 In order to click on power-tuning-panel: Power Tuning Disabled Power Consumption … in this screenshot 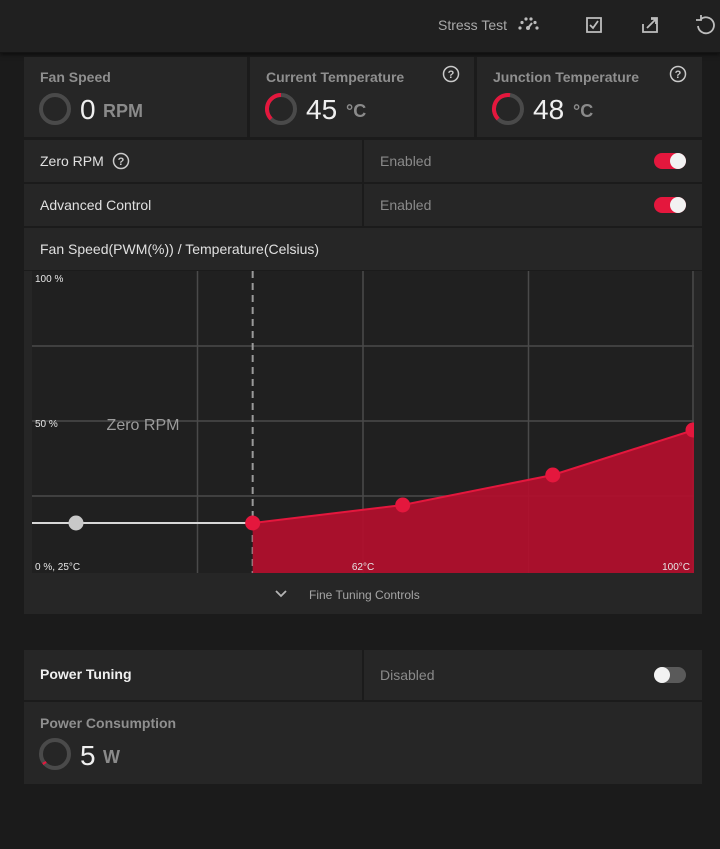, I will do `click(363, 717)`.